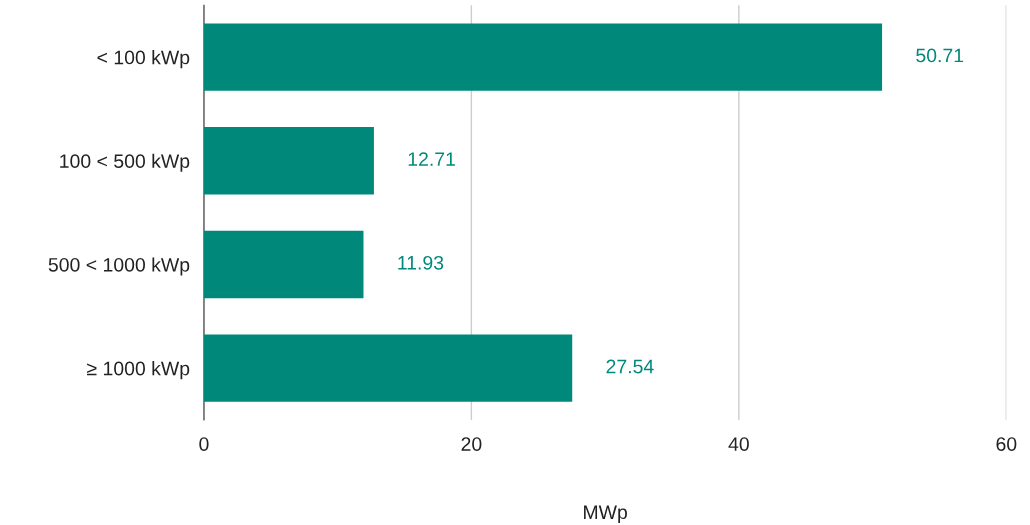 This screenshot has height=525, width=1030. I want to click on y-tick-label: 500 < 1000 kWp, so click(119, 266).